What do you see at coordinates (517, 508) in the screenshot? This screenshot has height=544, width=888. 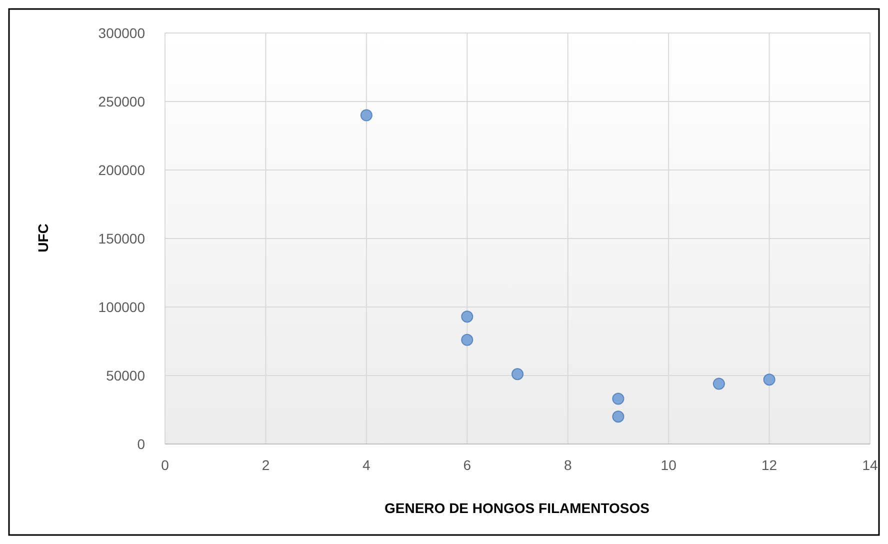 I see `x-axis-title: GENERO DE HONGOS FILAMENTOSOS` at bounding box center [517, 508].